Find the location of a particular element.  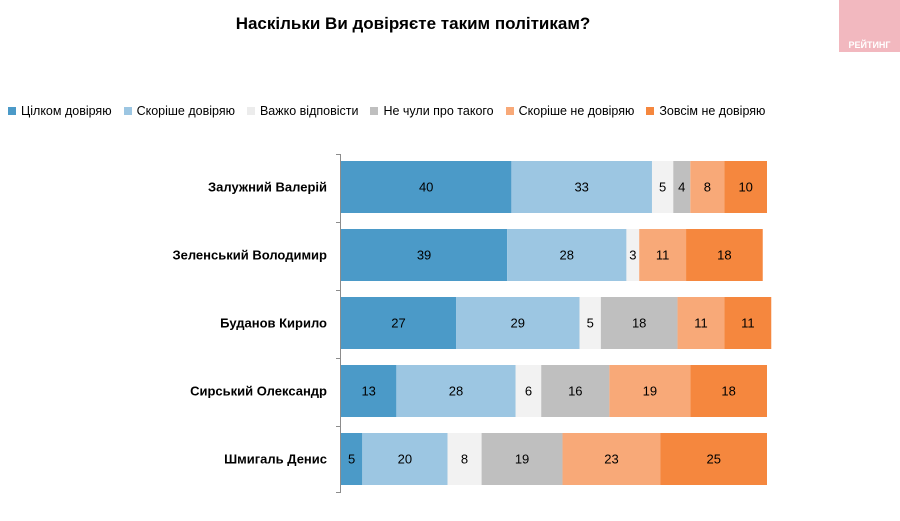

data-label: 20 is located at coordinates (405, 459).